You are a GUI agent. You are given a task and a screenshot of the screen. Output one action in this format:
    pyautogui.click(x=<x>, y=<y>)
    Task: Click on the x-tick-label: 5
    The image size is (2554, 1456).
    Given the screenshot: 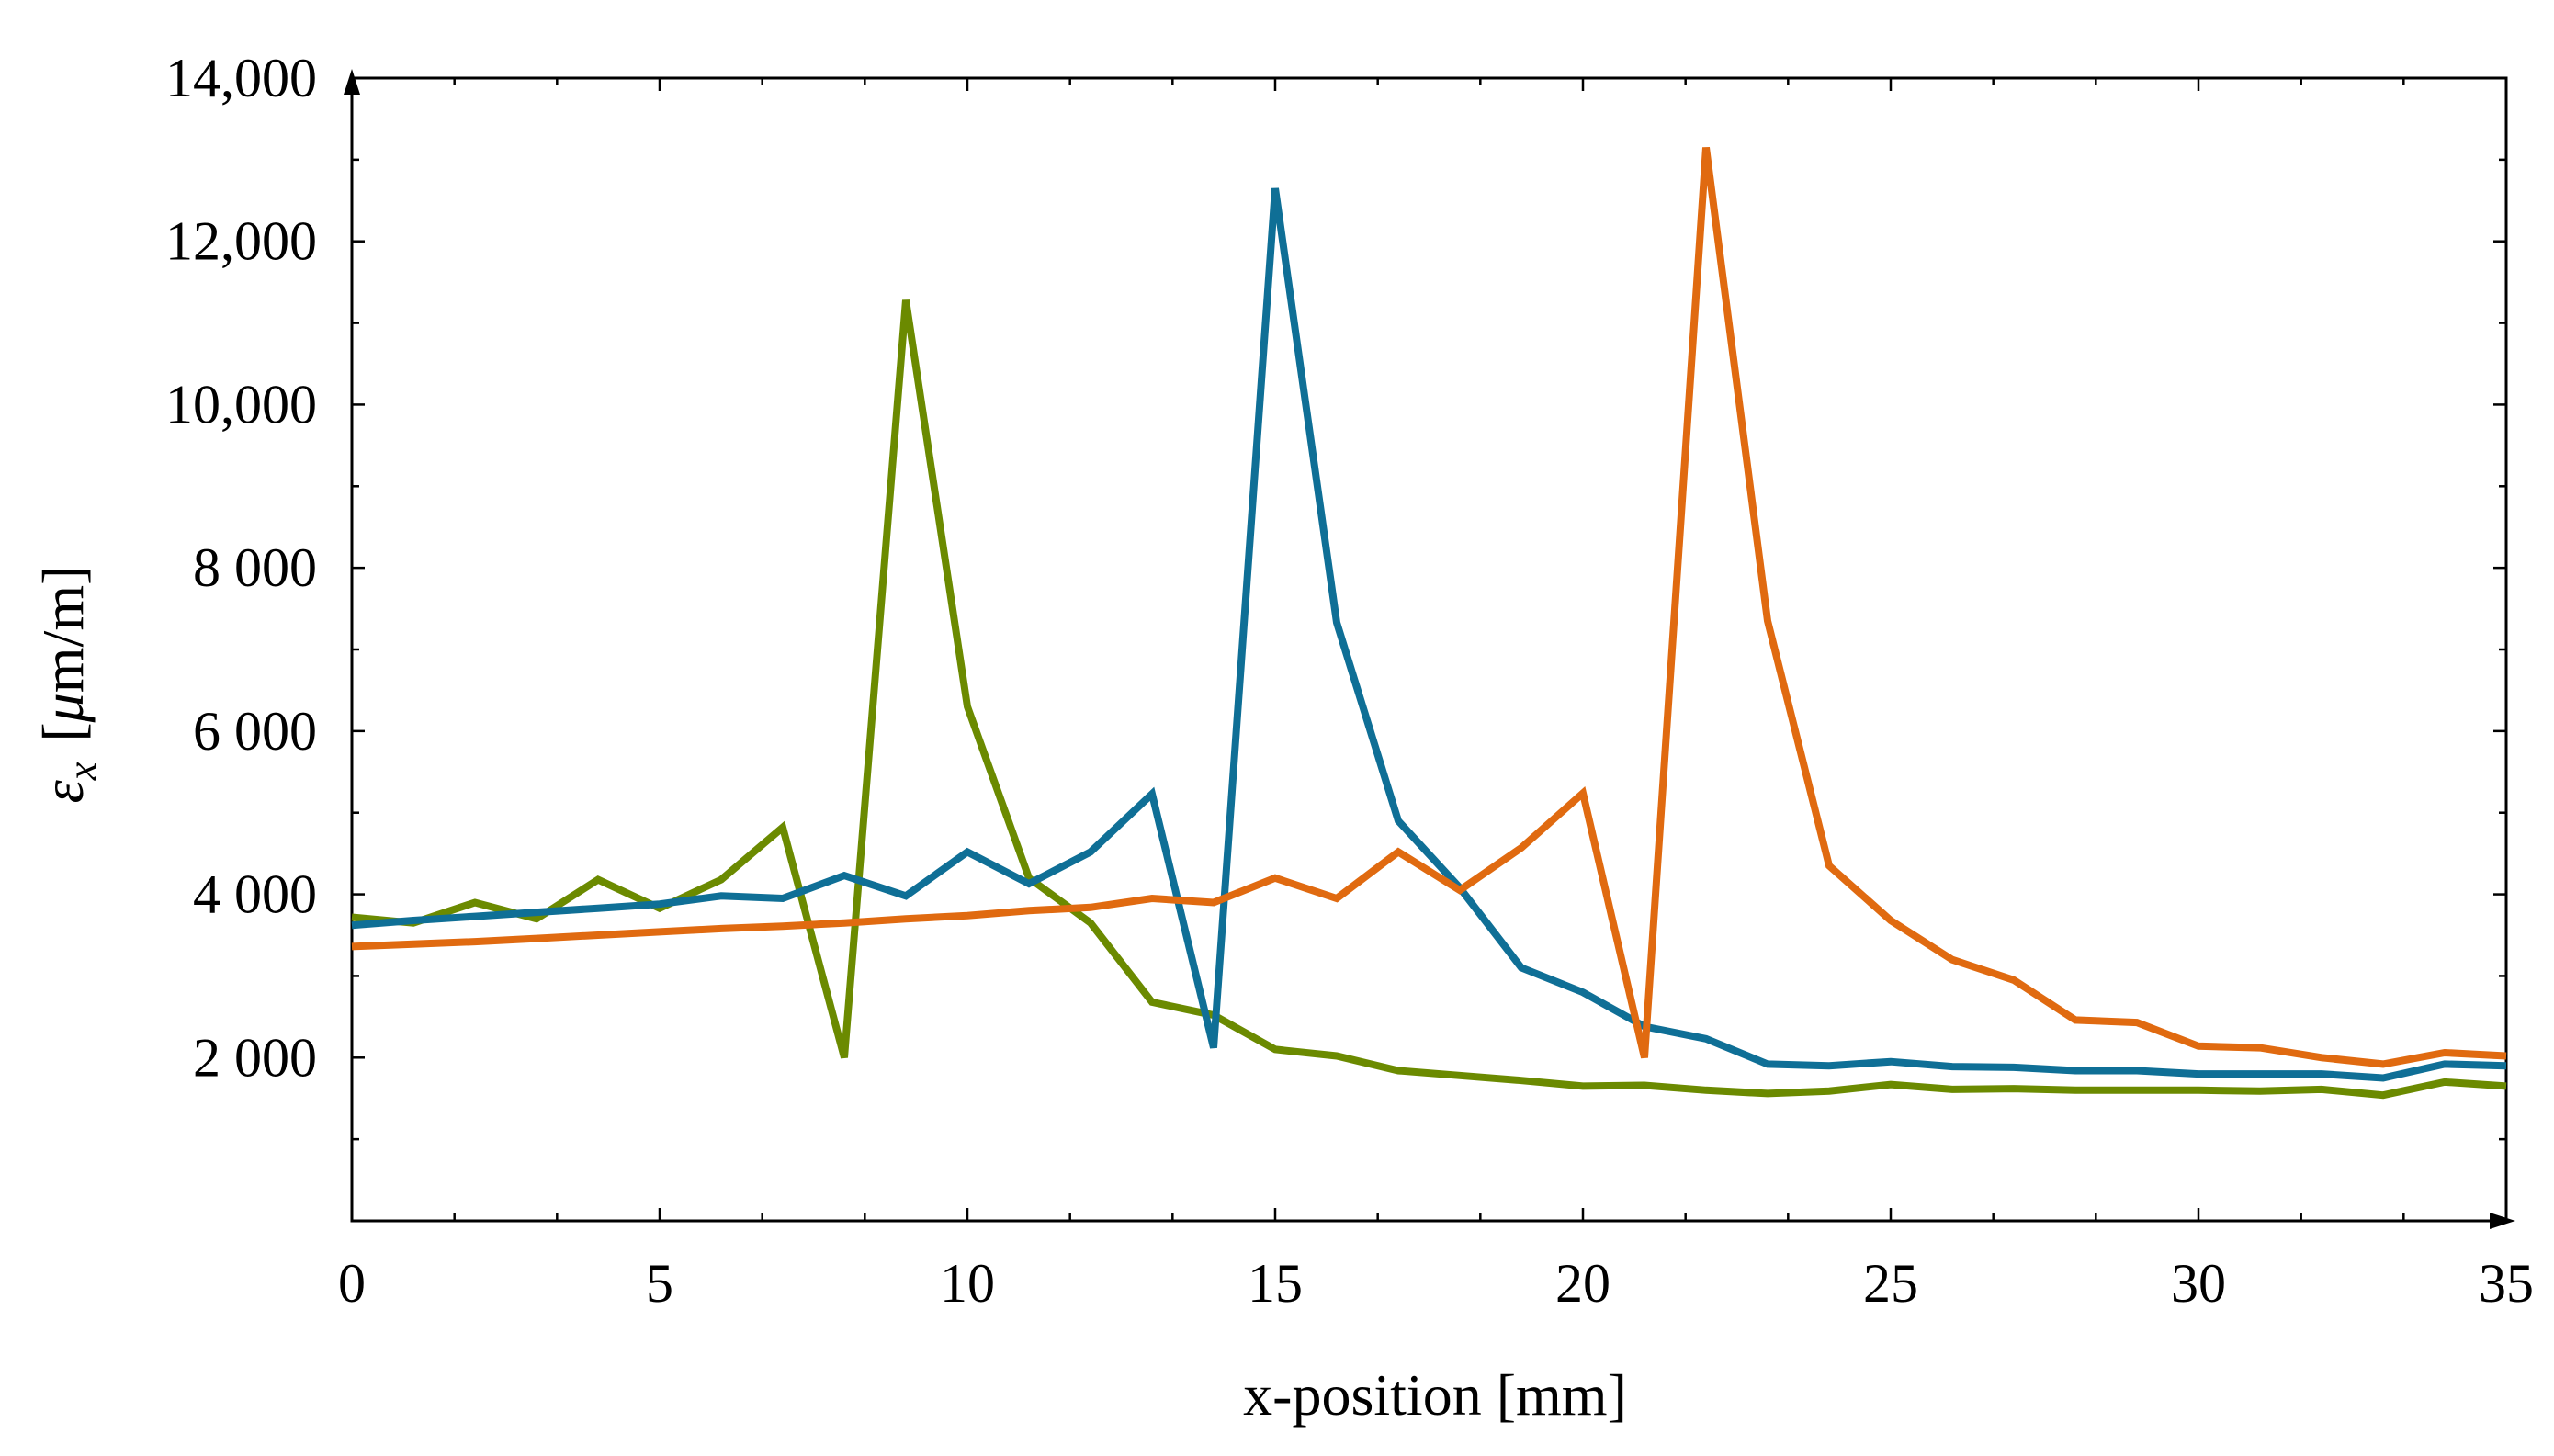 What is the action you would take?
    pyautogui.click(x=659, y=1283)
    